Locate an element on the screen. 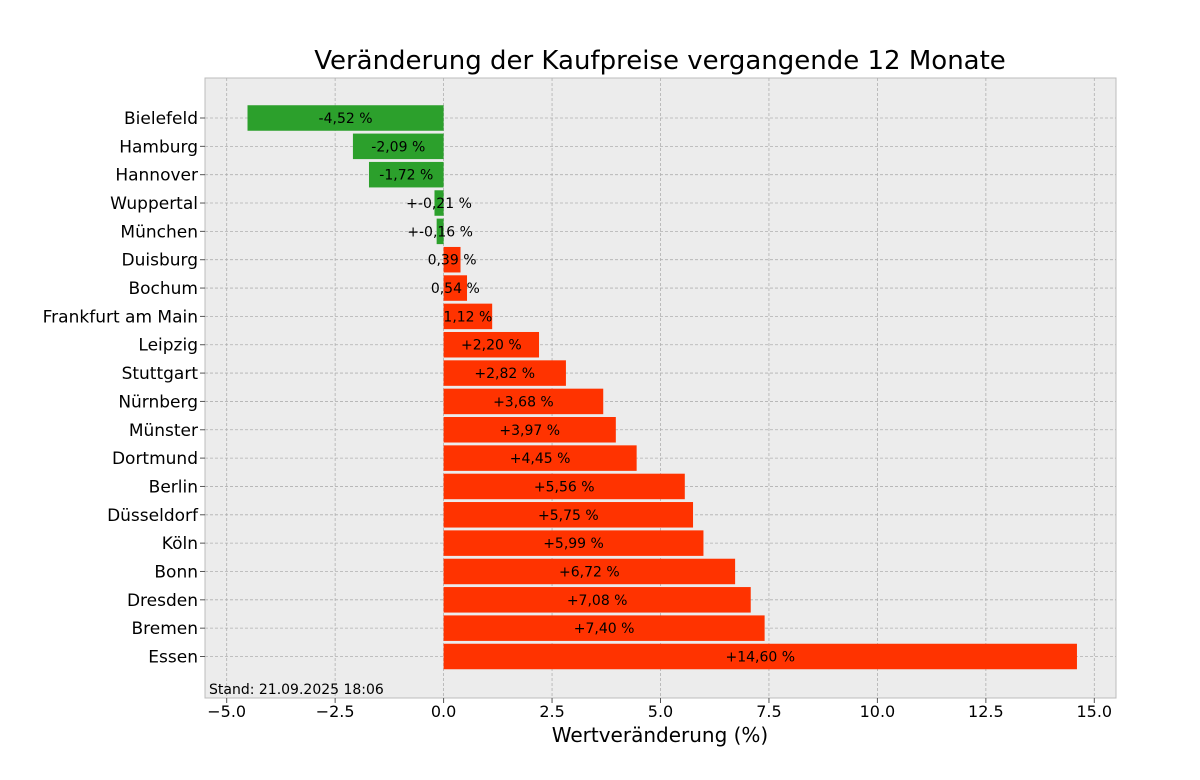 The image size is (1200, 780). y-tick-label: Wuppertal is located at coordinates (154, 204).